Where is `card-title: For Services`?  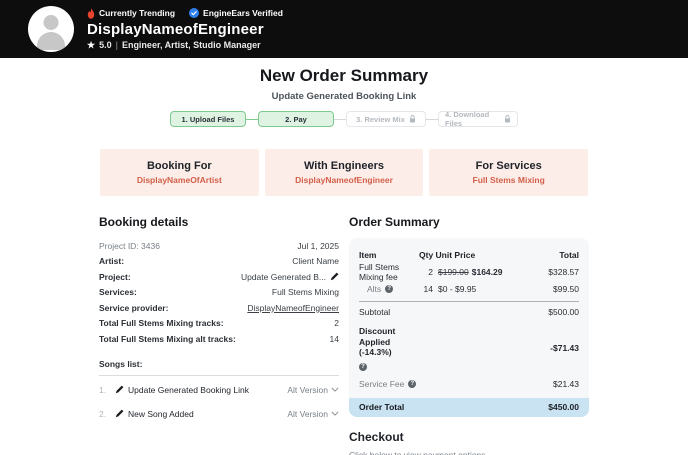 card-title: For Services is located at coordinates (508, 166).